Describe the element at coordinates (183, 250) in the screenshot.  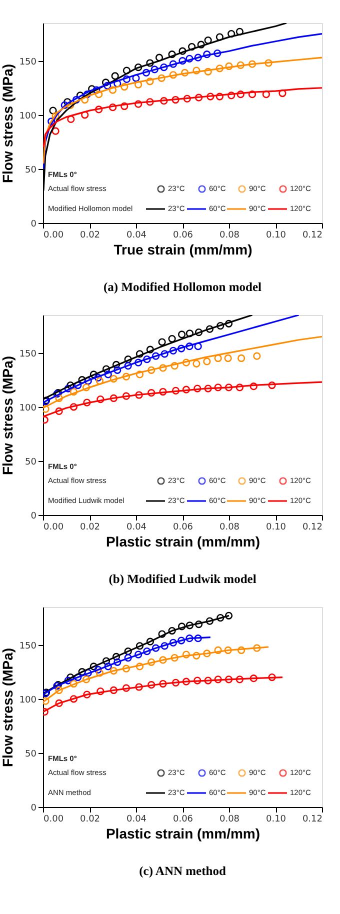
I see `x-axis-title: True strain (mm/mm)` at that location.